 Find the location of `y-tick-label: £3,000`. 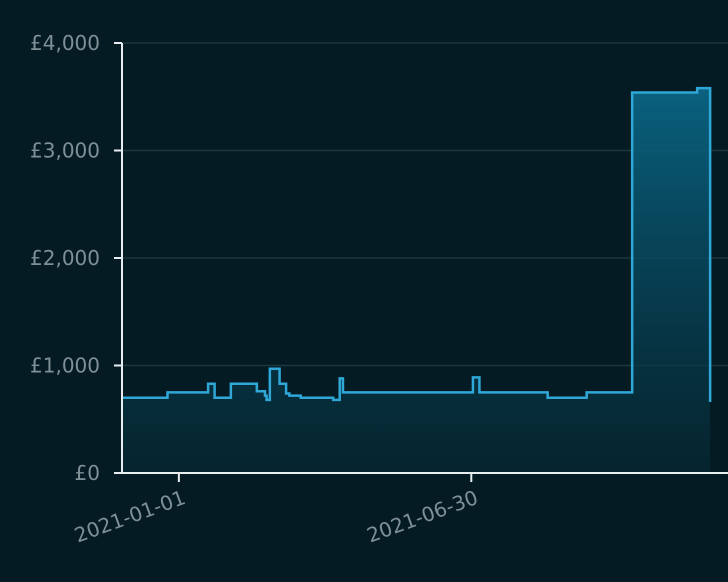

y-tick-label: £3,000 is located at coordinates (65, 151).